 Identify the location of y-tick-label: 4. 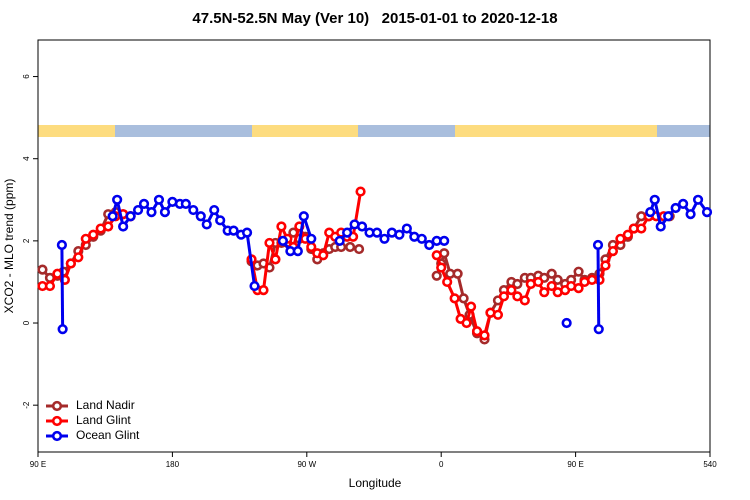
(26, 158).